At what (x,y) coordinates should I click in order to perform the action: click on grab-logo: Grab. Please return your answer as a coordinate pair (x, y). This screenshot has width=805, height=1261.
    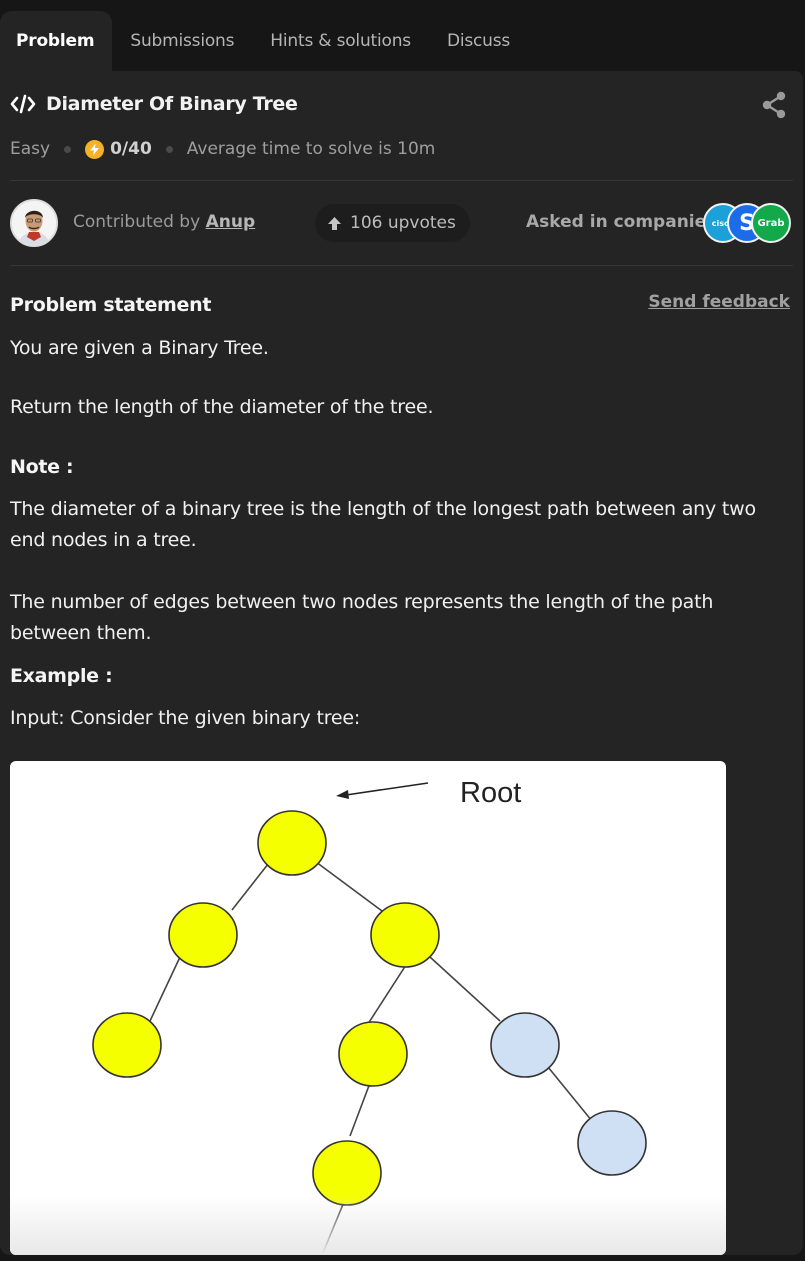
    Looking at the image, I should click on (771, 223).